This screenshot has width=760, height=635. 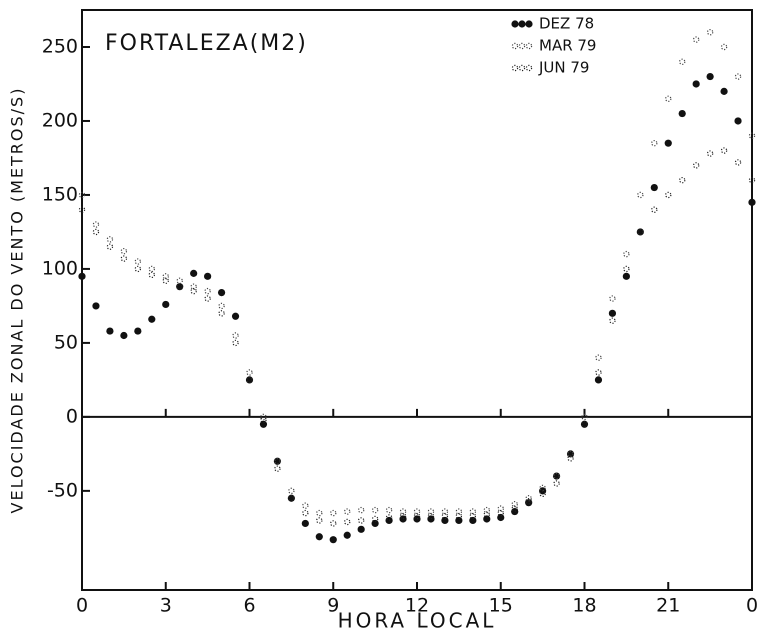 I want to click on x-tick-label: 0, so click(x=752, y=606).